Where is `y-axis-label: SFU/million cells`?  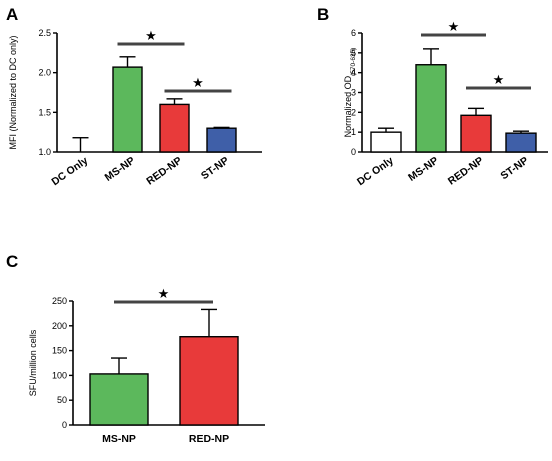
y-axis-label: SFU/million cells is located at coordinates (33, 362).